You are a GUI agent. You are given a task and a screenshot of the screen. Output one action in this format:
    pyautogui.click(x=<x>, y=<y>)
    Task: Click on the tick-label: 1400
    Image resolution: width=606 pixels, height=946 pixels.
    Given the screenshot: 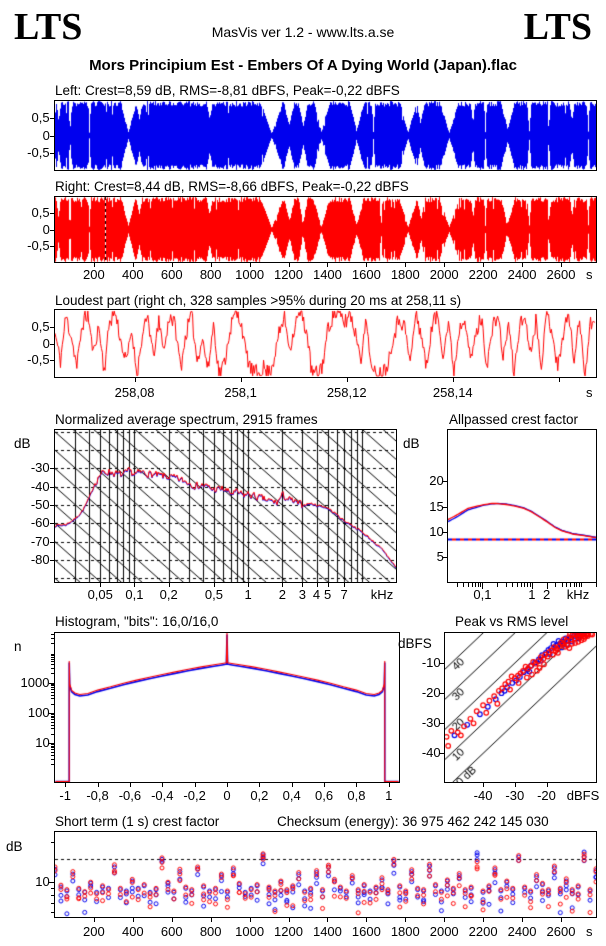 What is the action you would take?
    pyautogui.click(x=327, y=274)
    